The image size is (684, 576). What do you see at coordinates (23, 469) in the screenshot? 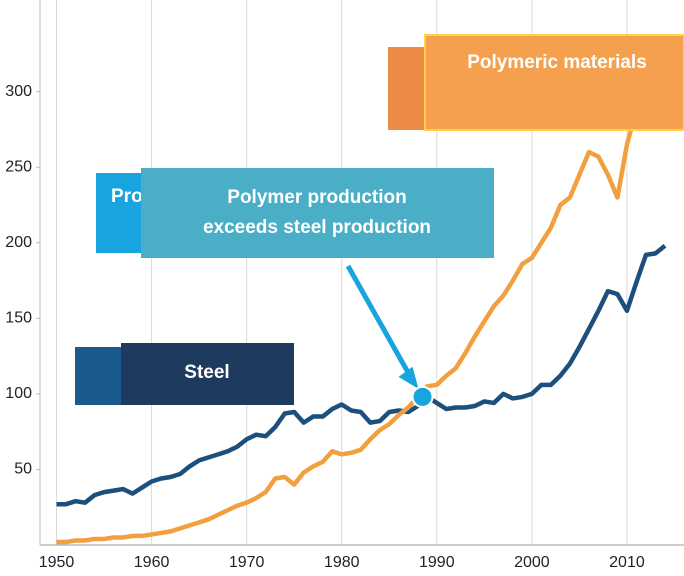
I see `y-tick-label: 50` at bounding box center [23, 469].